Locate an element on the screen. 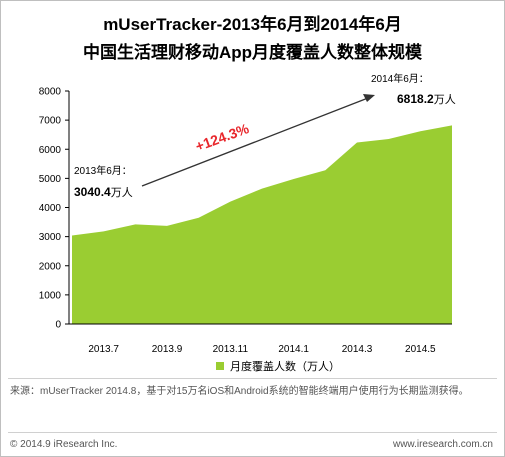 The image size is (505, 457). y-tick-label: 4000 is located at coordinates (50, 208).